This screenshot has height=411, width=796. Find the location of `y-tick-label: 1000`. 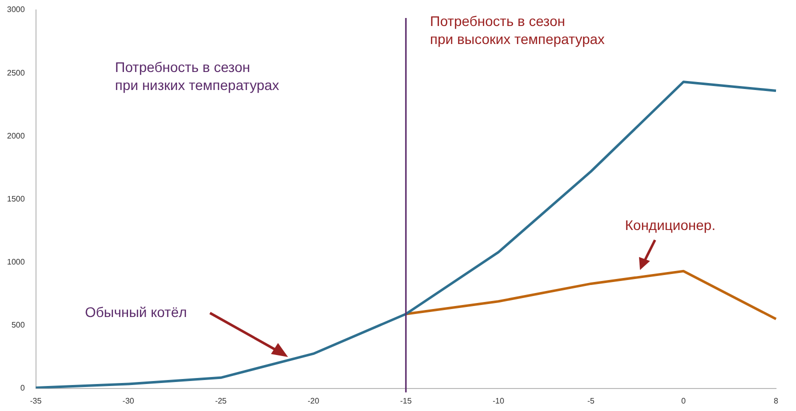

y-tick-label: 1000 is located at coordinates (16, 261).